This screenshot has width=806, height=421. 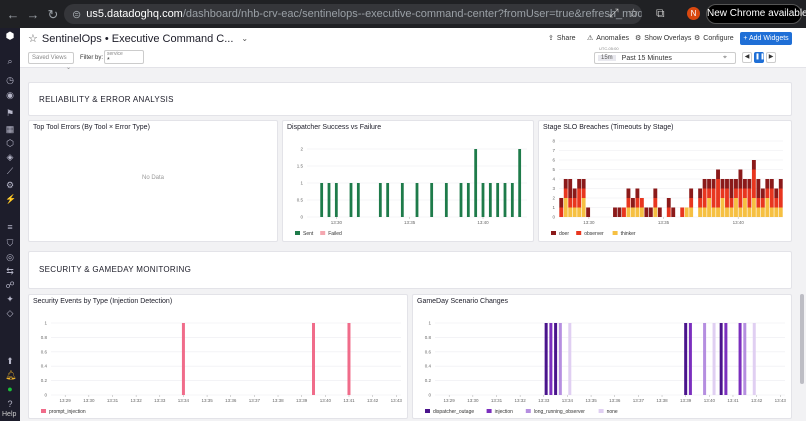 I want to click on datadog-logo-icon: ⬢, so click(x=10, y=36).